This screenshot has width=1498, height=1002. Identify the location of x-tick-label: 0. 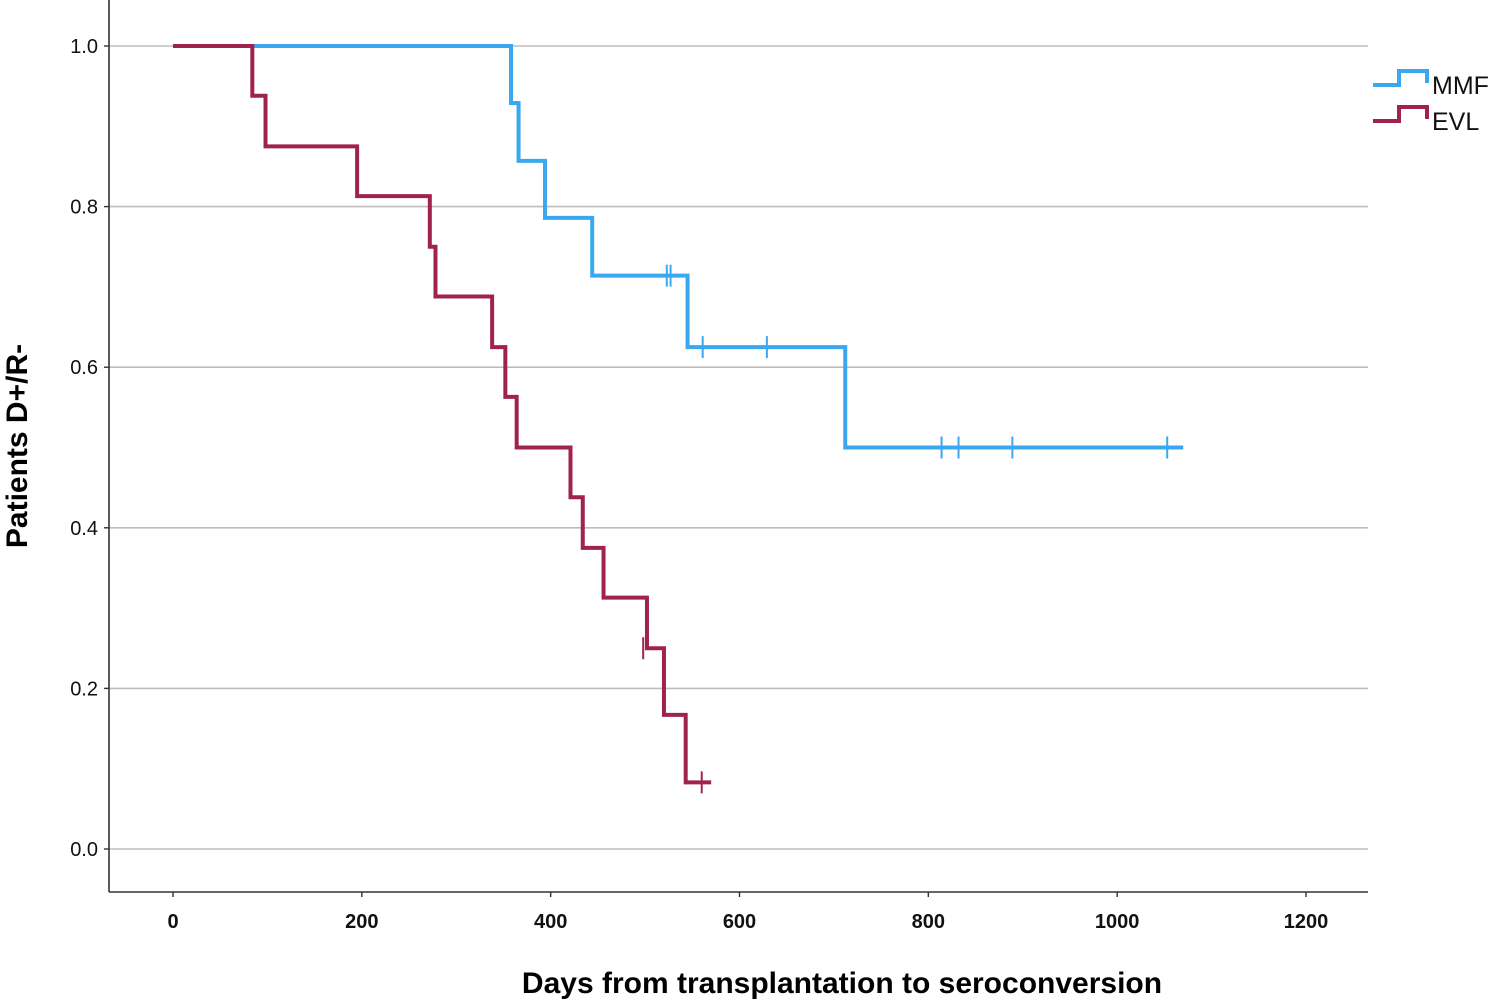
(172, 922).